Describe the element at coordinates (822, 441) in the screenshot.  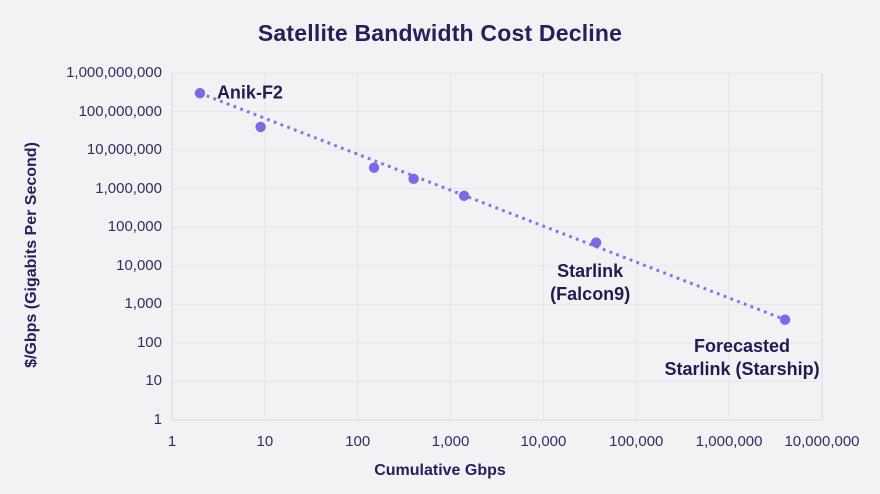
I see `x-tick-label: 10,000,000` at that location.